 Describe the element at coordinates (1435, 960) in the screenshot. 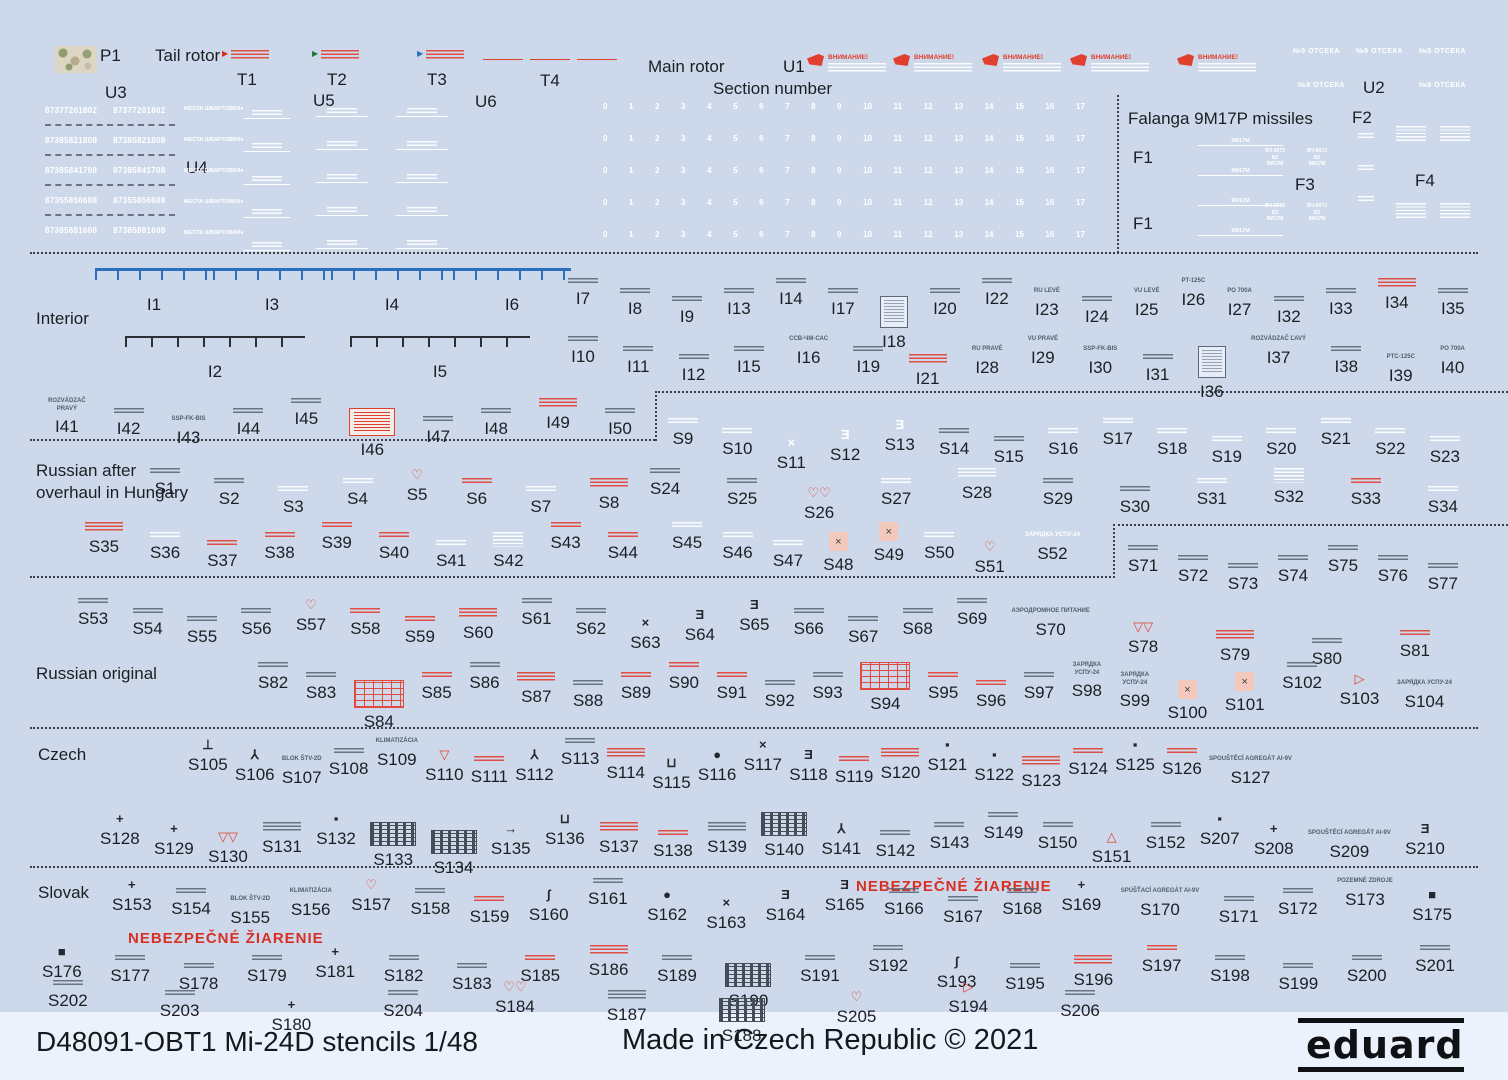

I see `stencil-item-s201: S201` at that location.